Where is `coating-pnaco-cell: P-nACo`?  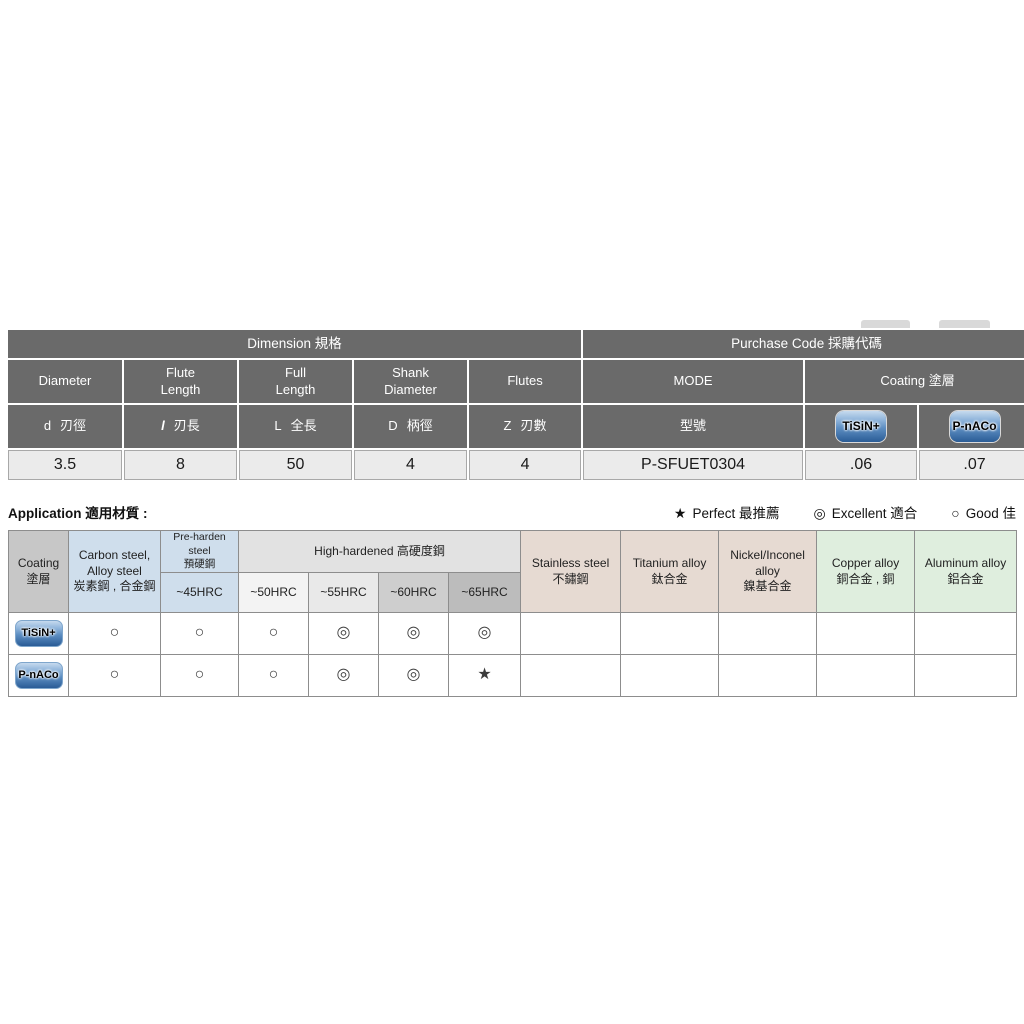 coating-pnaco-cell: P-nACo is located at coordinates (971, 426).